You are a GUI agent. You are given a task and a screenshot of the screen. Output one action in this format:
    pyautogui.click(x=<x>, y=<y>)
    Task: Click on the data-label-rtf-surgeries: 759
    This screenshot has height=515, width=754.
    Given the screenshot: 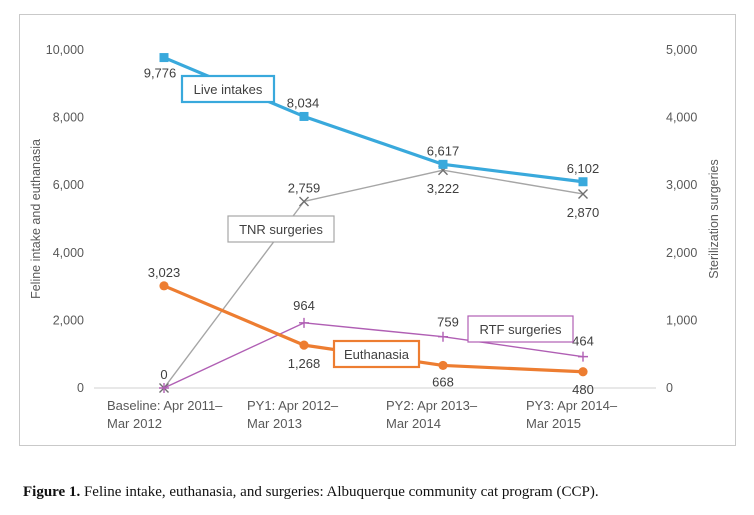 What is the action you would take?
    pyautogui.click(x=448, y=322)
    